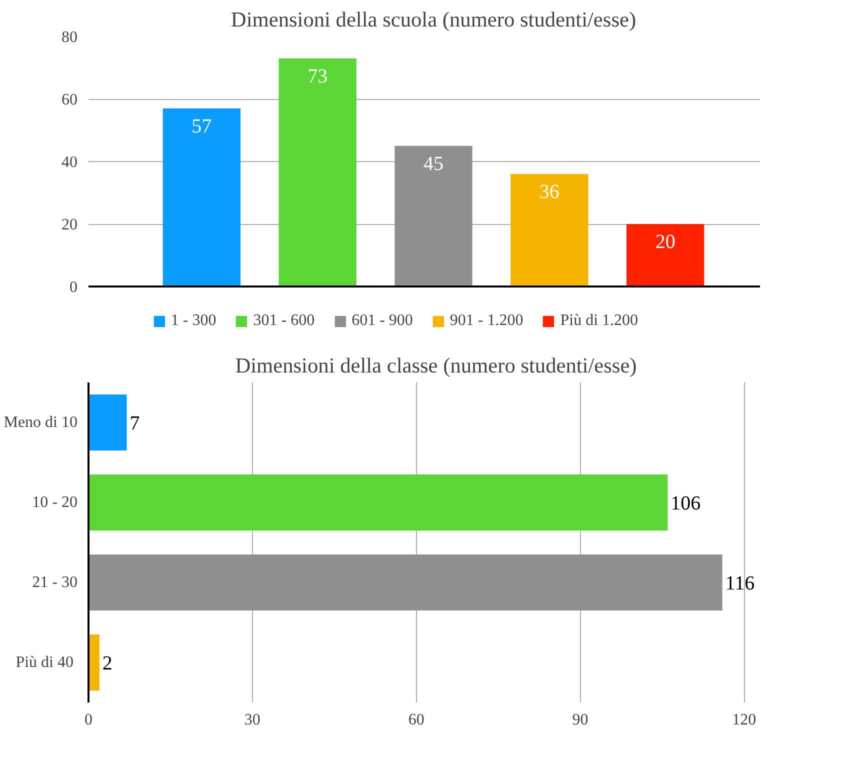  I want to click on x-tick-label: 30, so click(252, 720).